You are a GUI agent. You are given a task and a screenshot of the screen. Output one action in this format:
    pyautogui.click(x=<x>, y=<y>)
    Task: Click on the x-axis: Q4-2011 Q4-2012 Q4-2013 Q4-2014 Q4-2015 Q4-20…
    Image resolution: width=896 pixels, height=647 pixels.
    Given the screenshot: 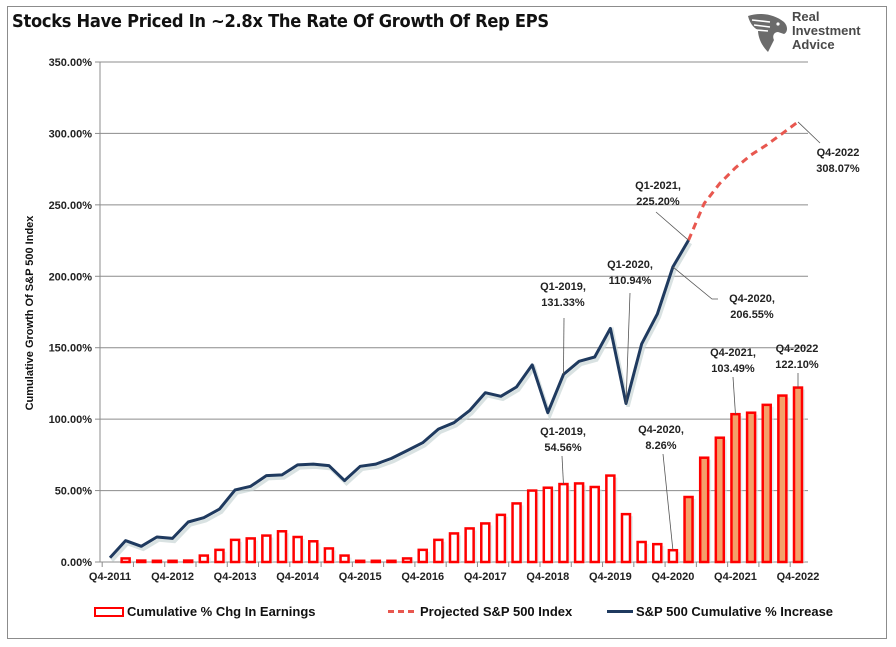 What is the action you would take?
    pyautogui.click(x=454, y=572)
    